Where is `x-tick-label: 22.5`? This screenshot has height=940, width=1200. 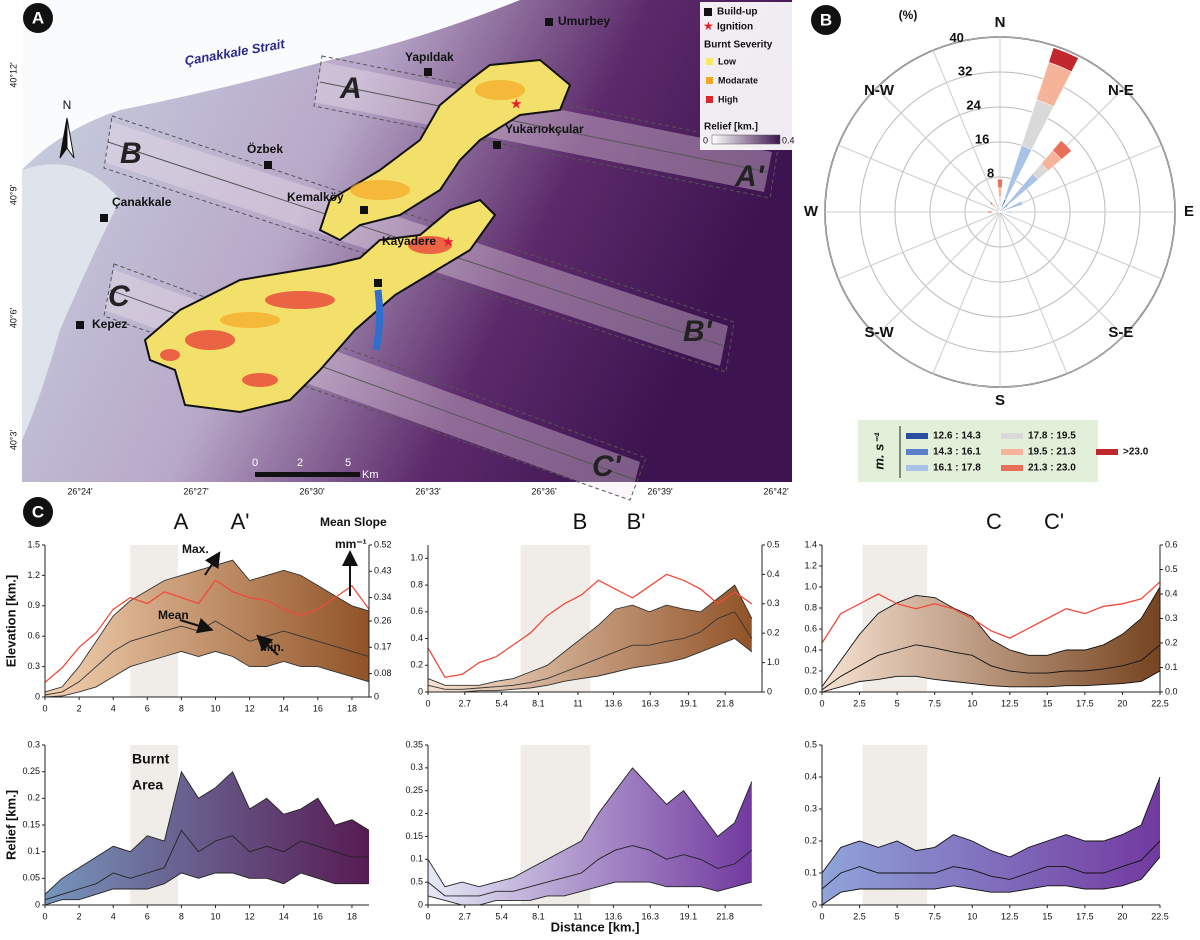 x-tick-label: 22.5 is located at coordinates (1160, 916).